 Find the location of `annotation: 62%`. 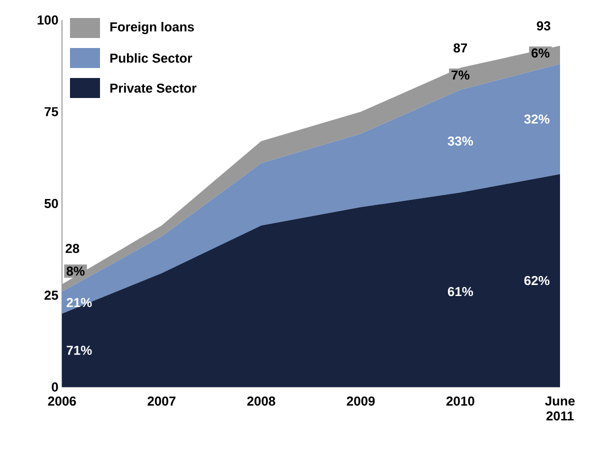

annotation: 62% is located at coordinates (537, 281).